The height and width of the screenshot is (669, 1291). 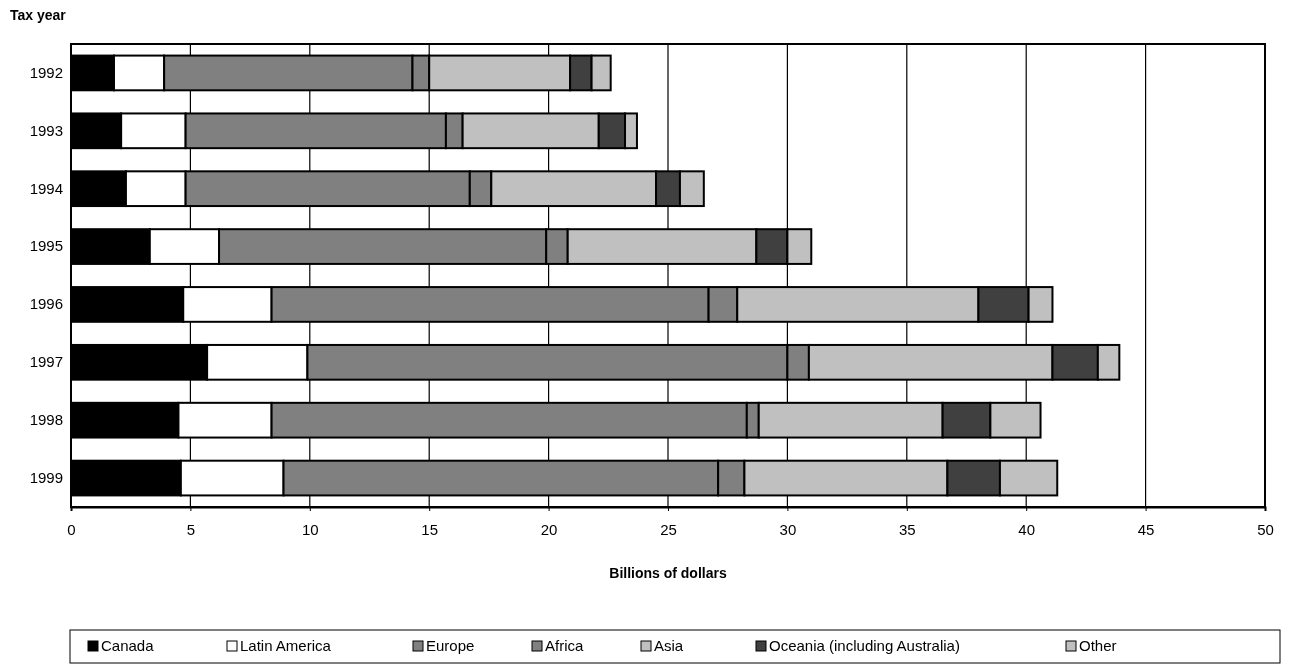 I want to click on y-tick-label: 1992, so click(x=46, y=72).